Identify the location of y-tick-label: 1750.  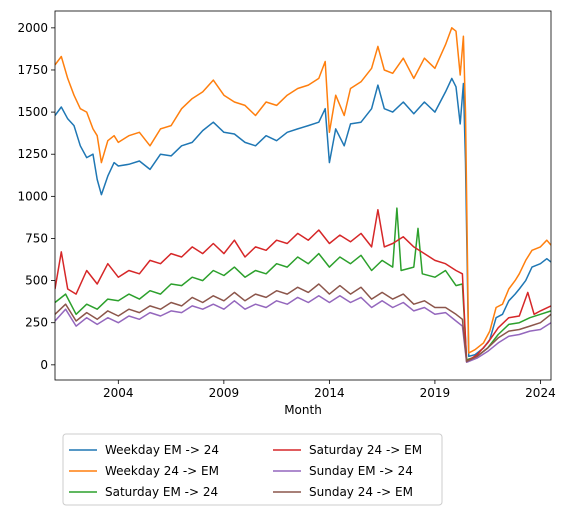
(32, 70).